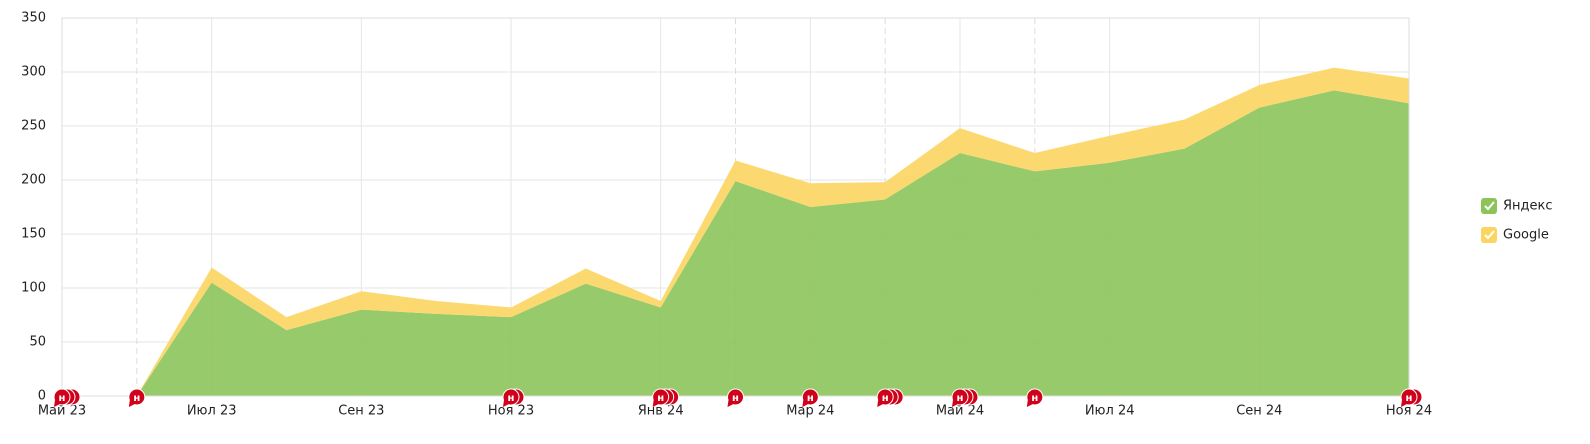 The image size is (1590, 444). Describe the element at coordinates (33, 72) in the screenshot. I see `y-tick-label: 300` at that location.